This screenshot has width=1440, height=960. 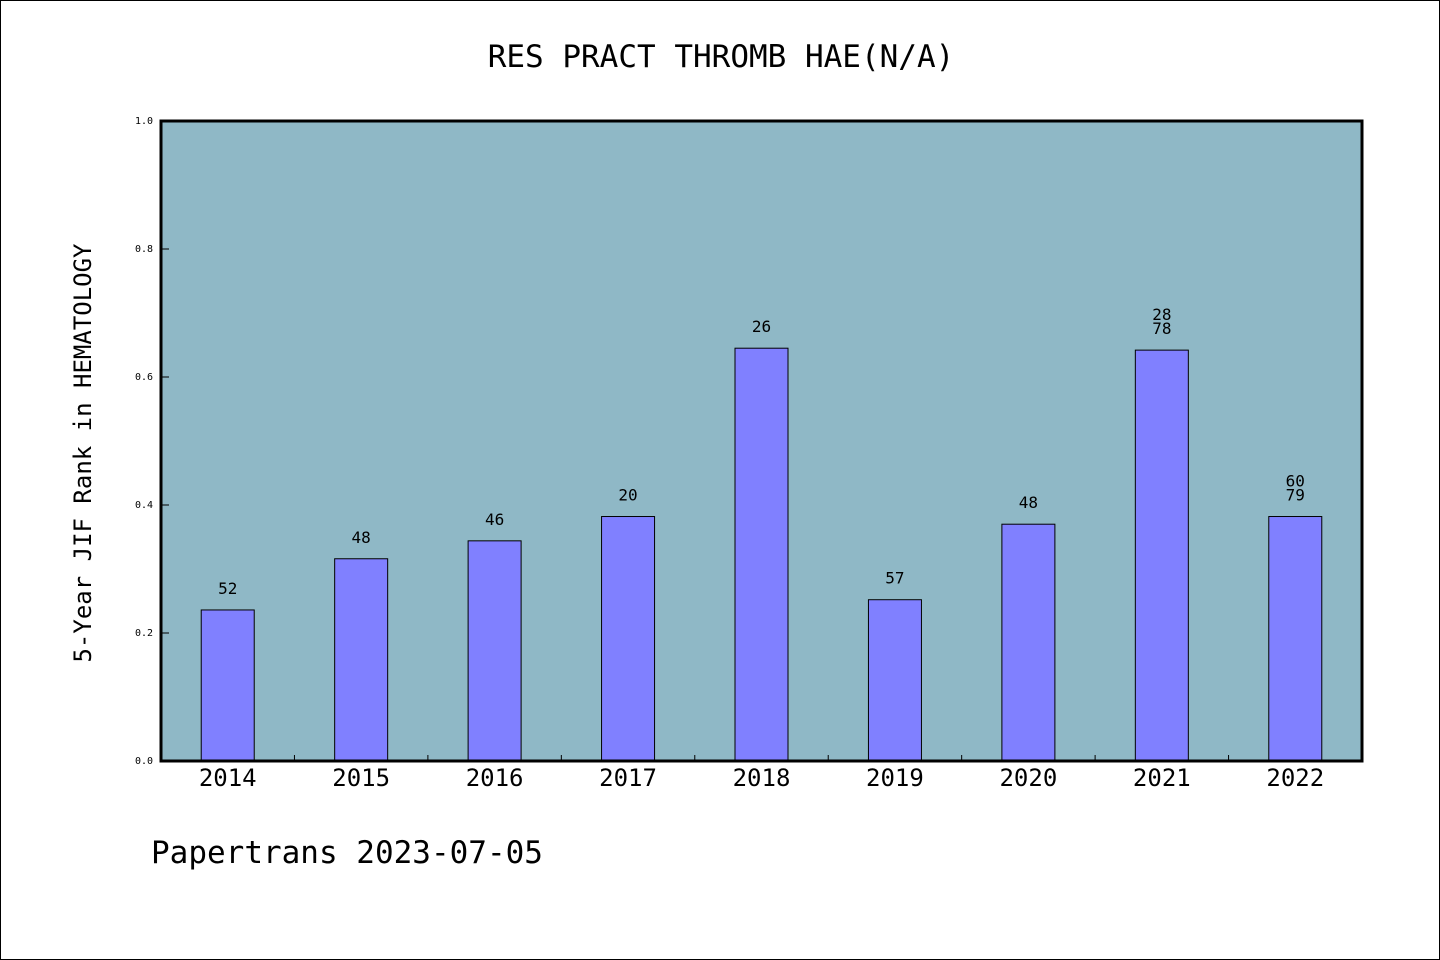 What do you see at coordinates (894, 578) in the screenshot?
I see `data-label: 57` at bounding box center [894, 578].